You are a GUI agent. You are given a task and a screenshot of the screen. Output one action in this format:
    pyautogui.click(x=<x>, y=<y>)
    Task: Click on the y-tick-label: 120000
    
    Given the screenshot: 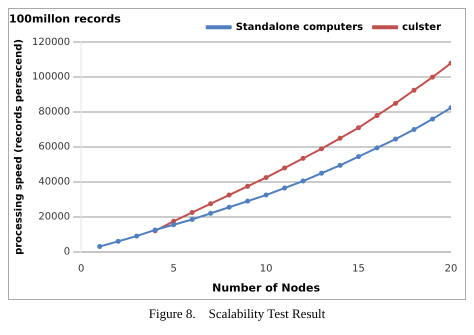 What is the action you would take?
    pyautogui.click(x=51, y=42)
    